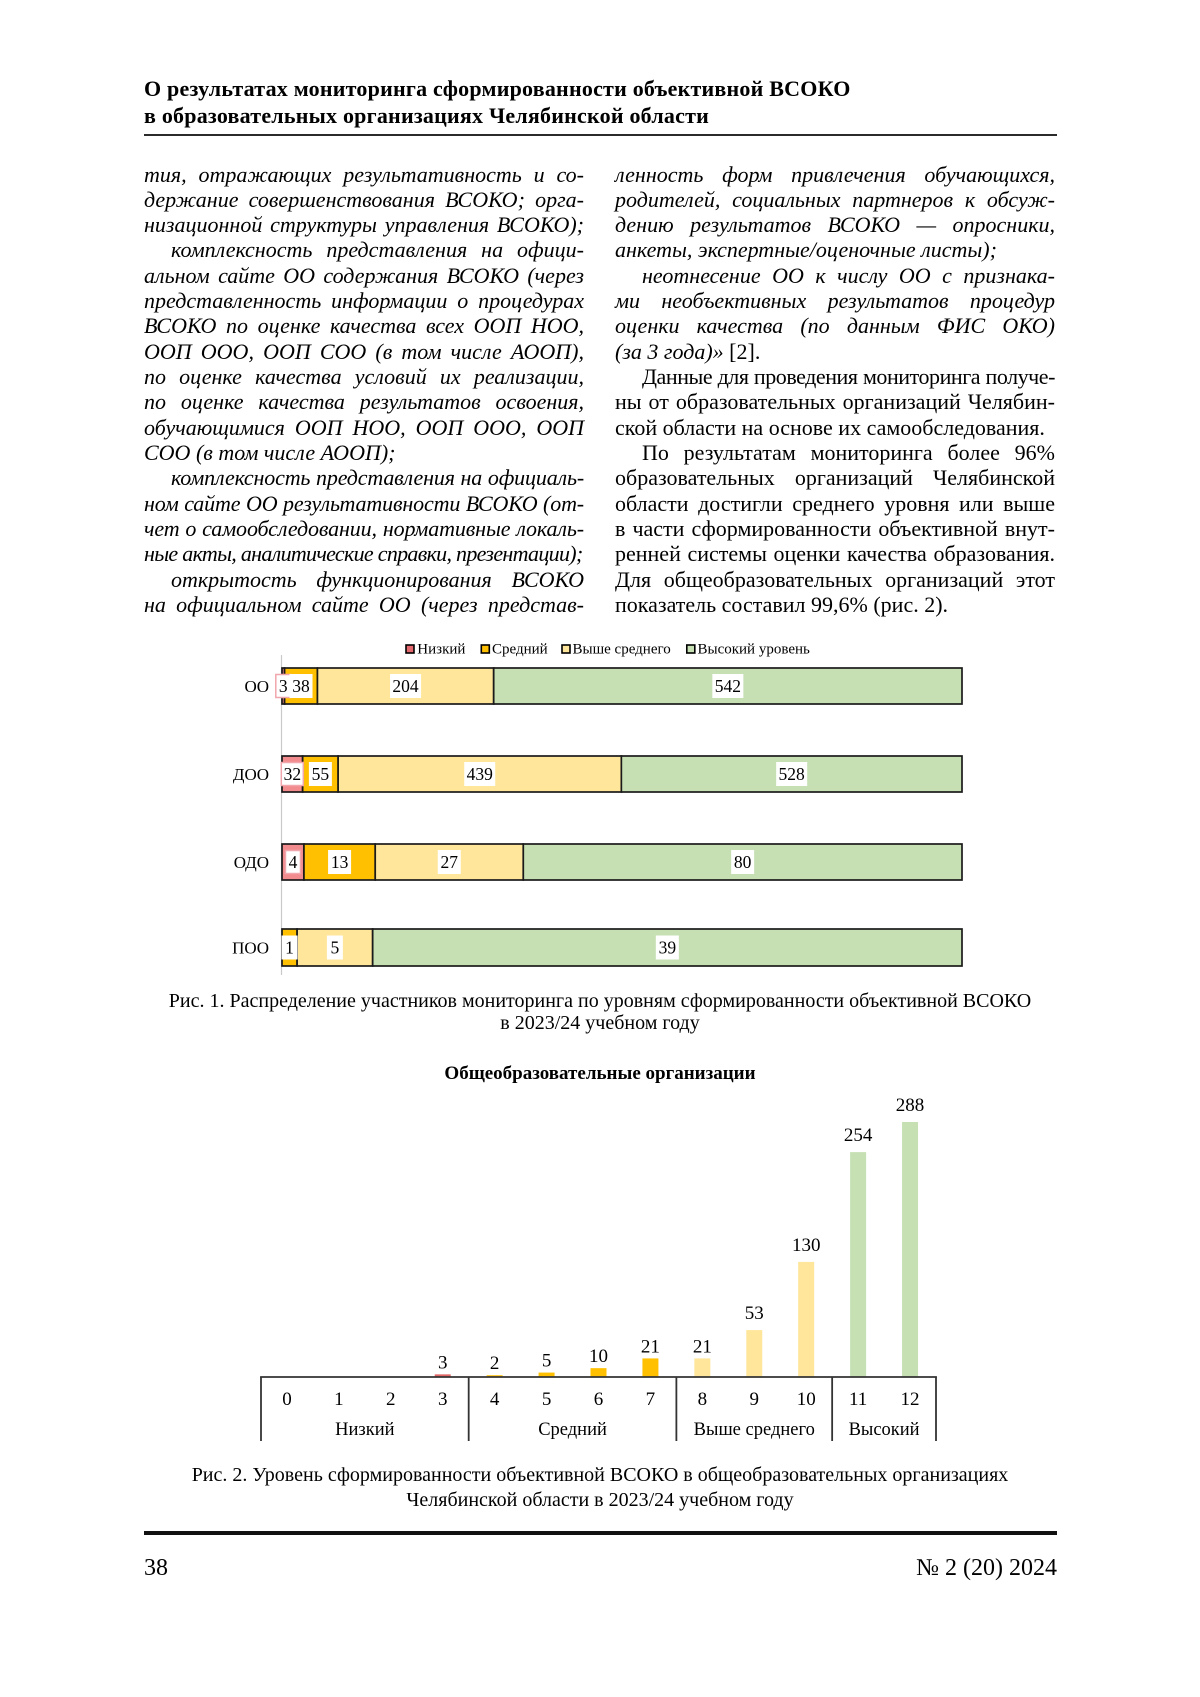  Describe the element at coordinates (287, 1399) in the screenshot. I see `svg-text: 0` at that location.